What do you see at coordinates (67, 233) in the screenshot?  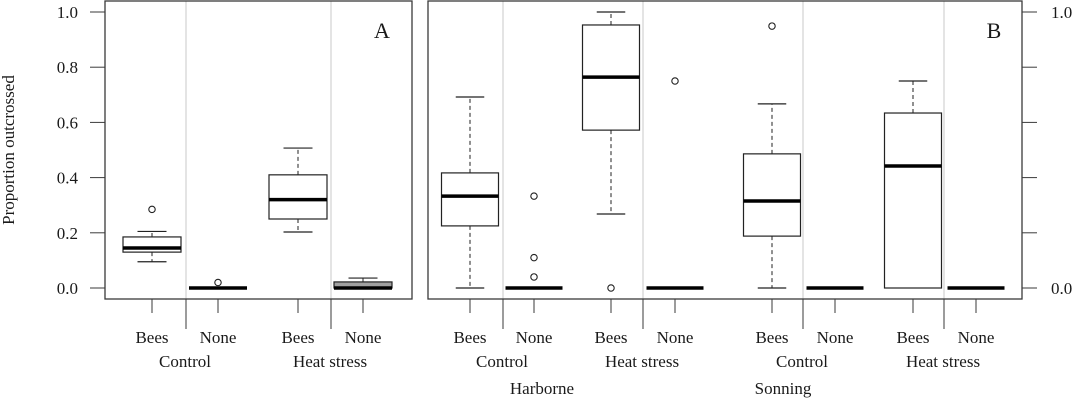 I see `y-tick-label: 0.2` at bounding box center [67, 233].